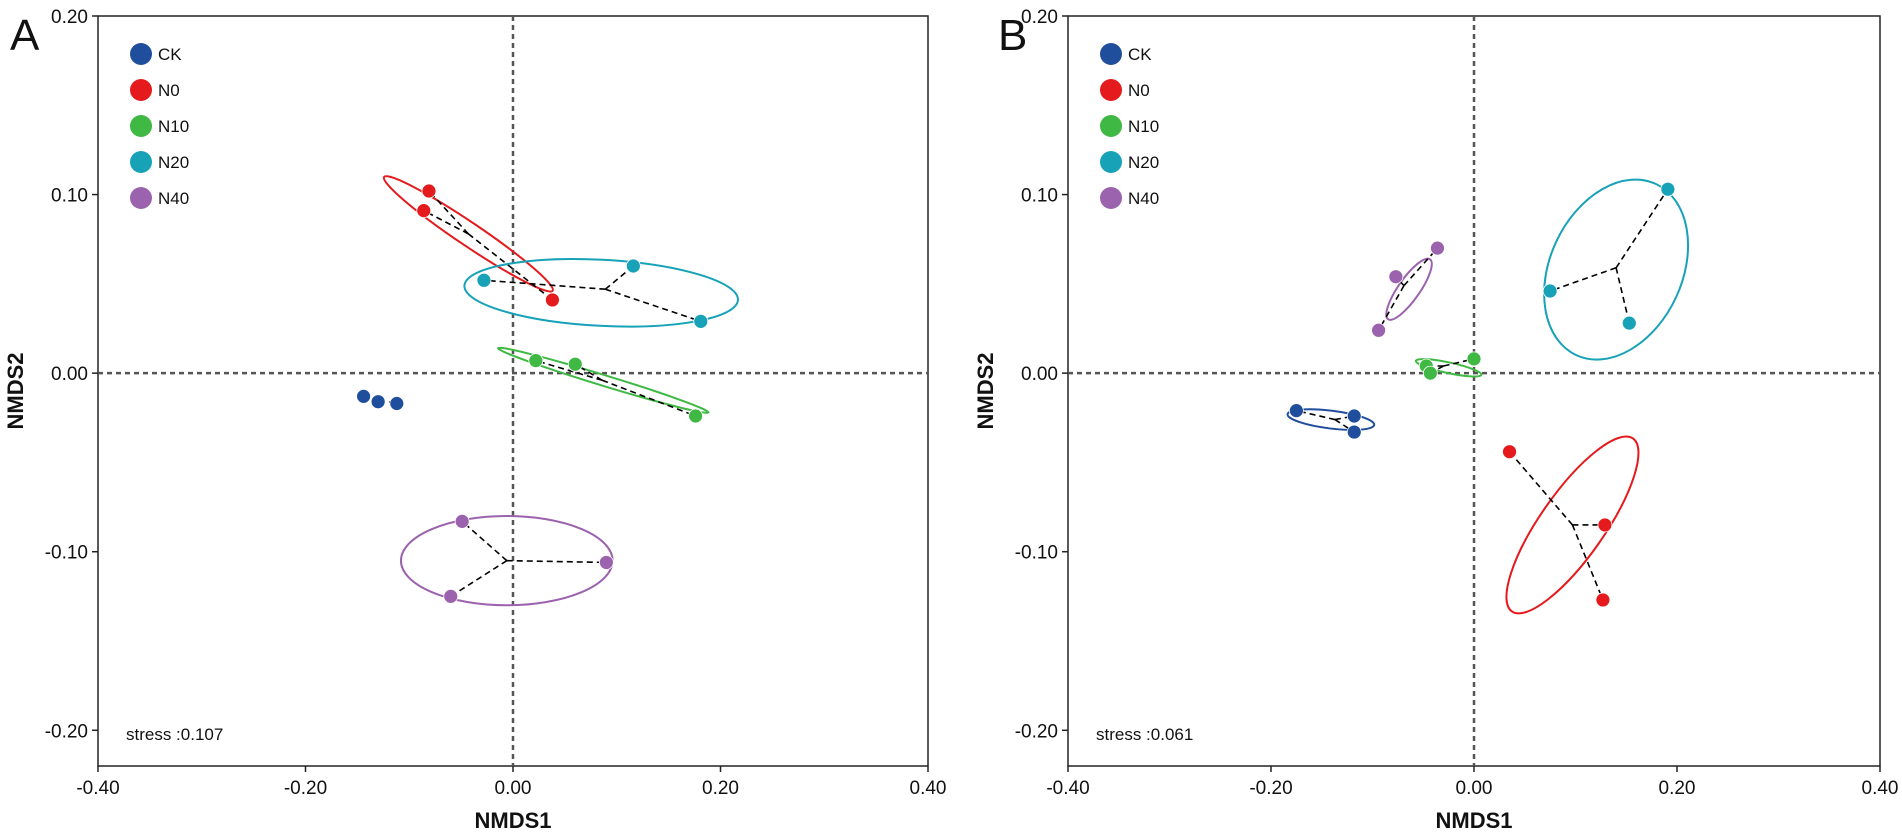 The width and height of the screenshot is (1902, 833). What do you see at coordinates (173, 162) in the screenshot?
I see `legend-label-n20: N20` at bounding box center [173, 162].